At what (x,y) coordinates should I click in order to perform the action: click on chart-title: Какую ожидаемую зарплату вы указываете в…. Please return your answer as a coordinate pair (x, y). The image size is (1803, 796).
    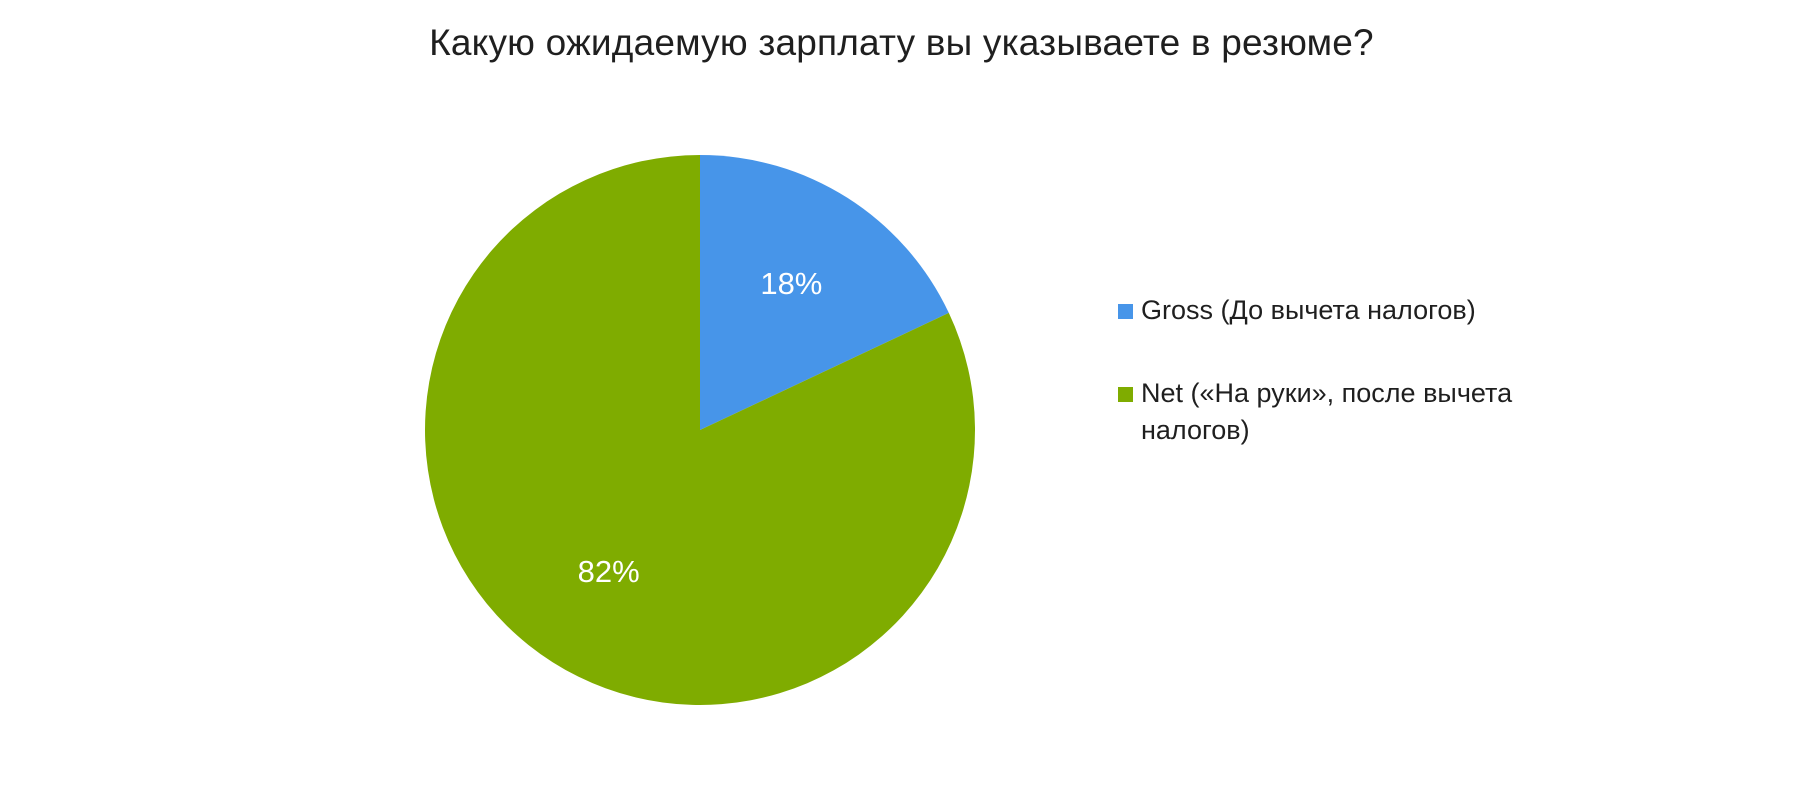
    Looking at the image, I should click on (901, 42).